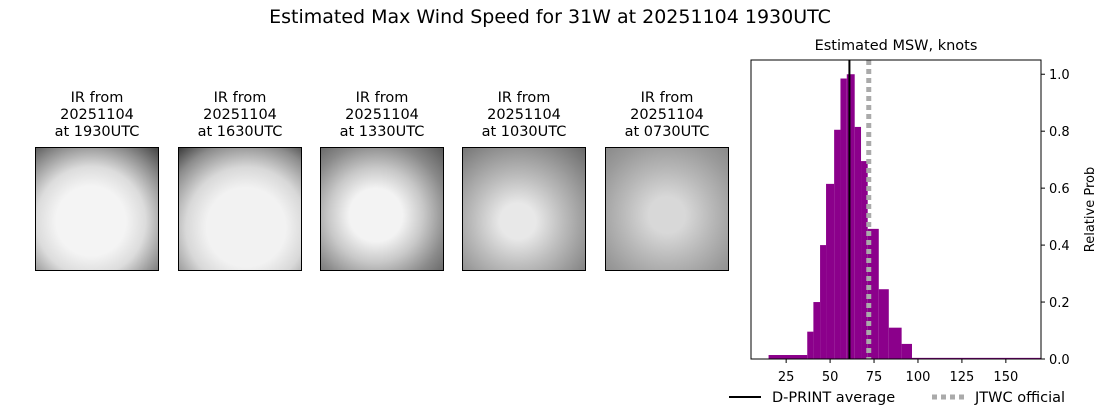  Describe the element at coordinates (1059, 303) in the screenshot. I see `y-tick-label: 0.2` at that location.